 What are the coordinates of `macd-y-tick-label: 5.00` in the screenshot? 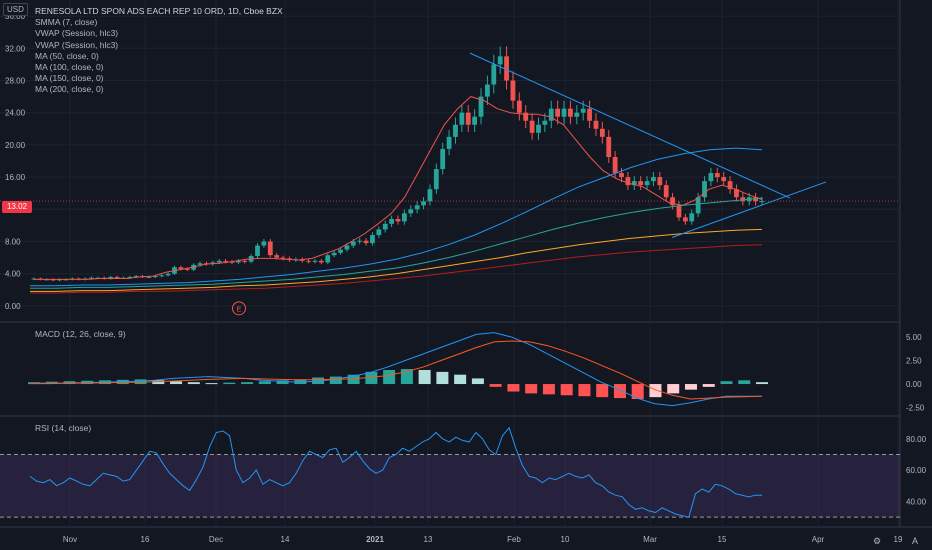 It's located at (914, 337).